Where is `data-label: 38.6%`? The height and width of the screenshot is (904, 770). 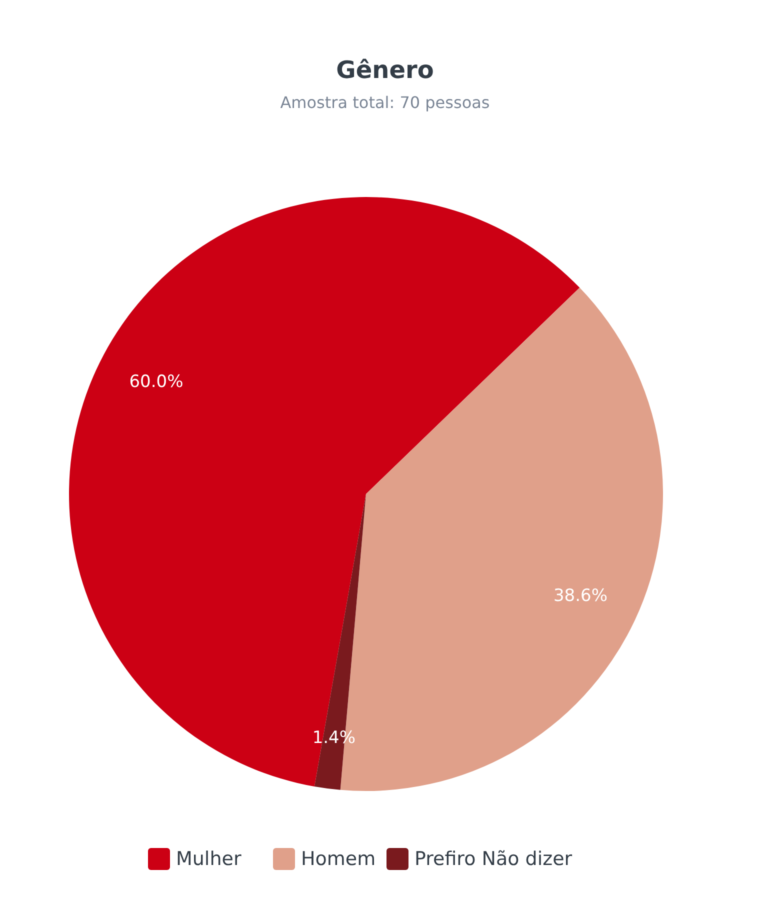 data-label: 38.6% is located at coordinates (580, 596).